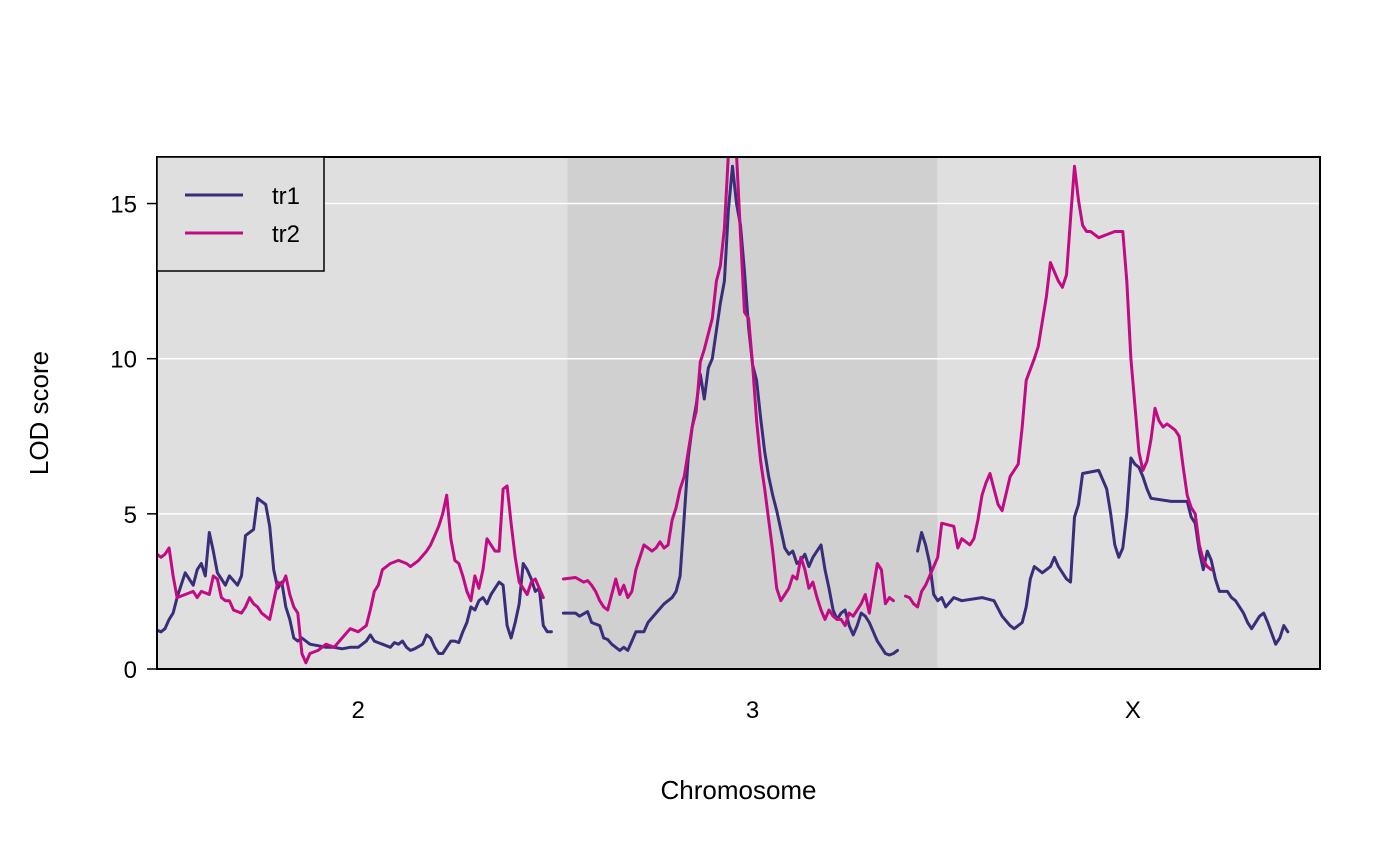 This screenshot has width=1400, height=865. What do you see at coordinates (286, 196) in the screenshot?
I see `legend-label-tr1: tr1` at bounding box center [286, 196].